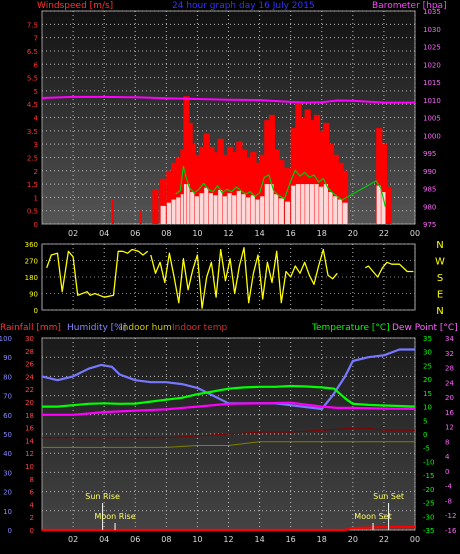 This screenshot has width=460, height=554. Describe the element at coordinates (31, 245) in the screenshot. I see `direction-tick-label: 360` at that location.